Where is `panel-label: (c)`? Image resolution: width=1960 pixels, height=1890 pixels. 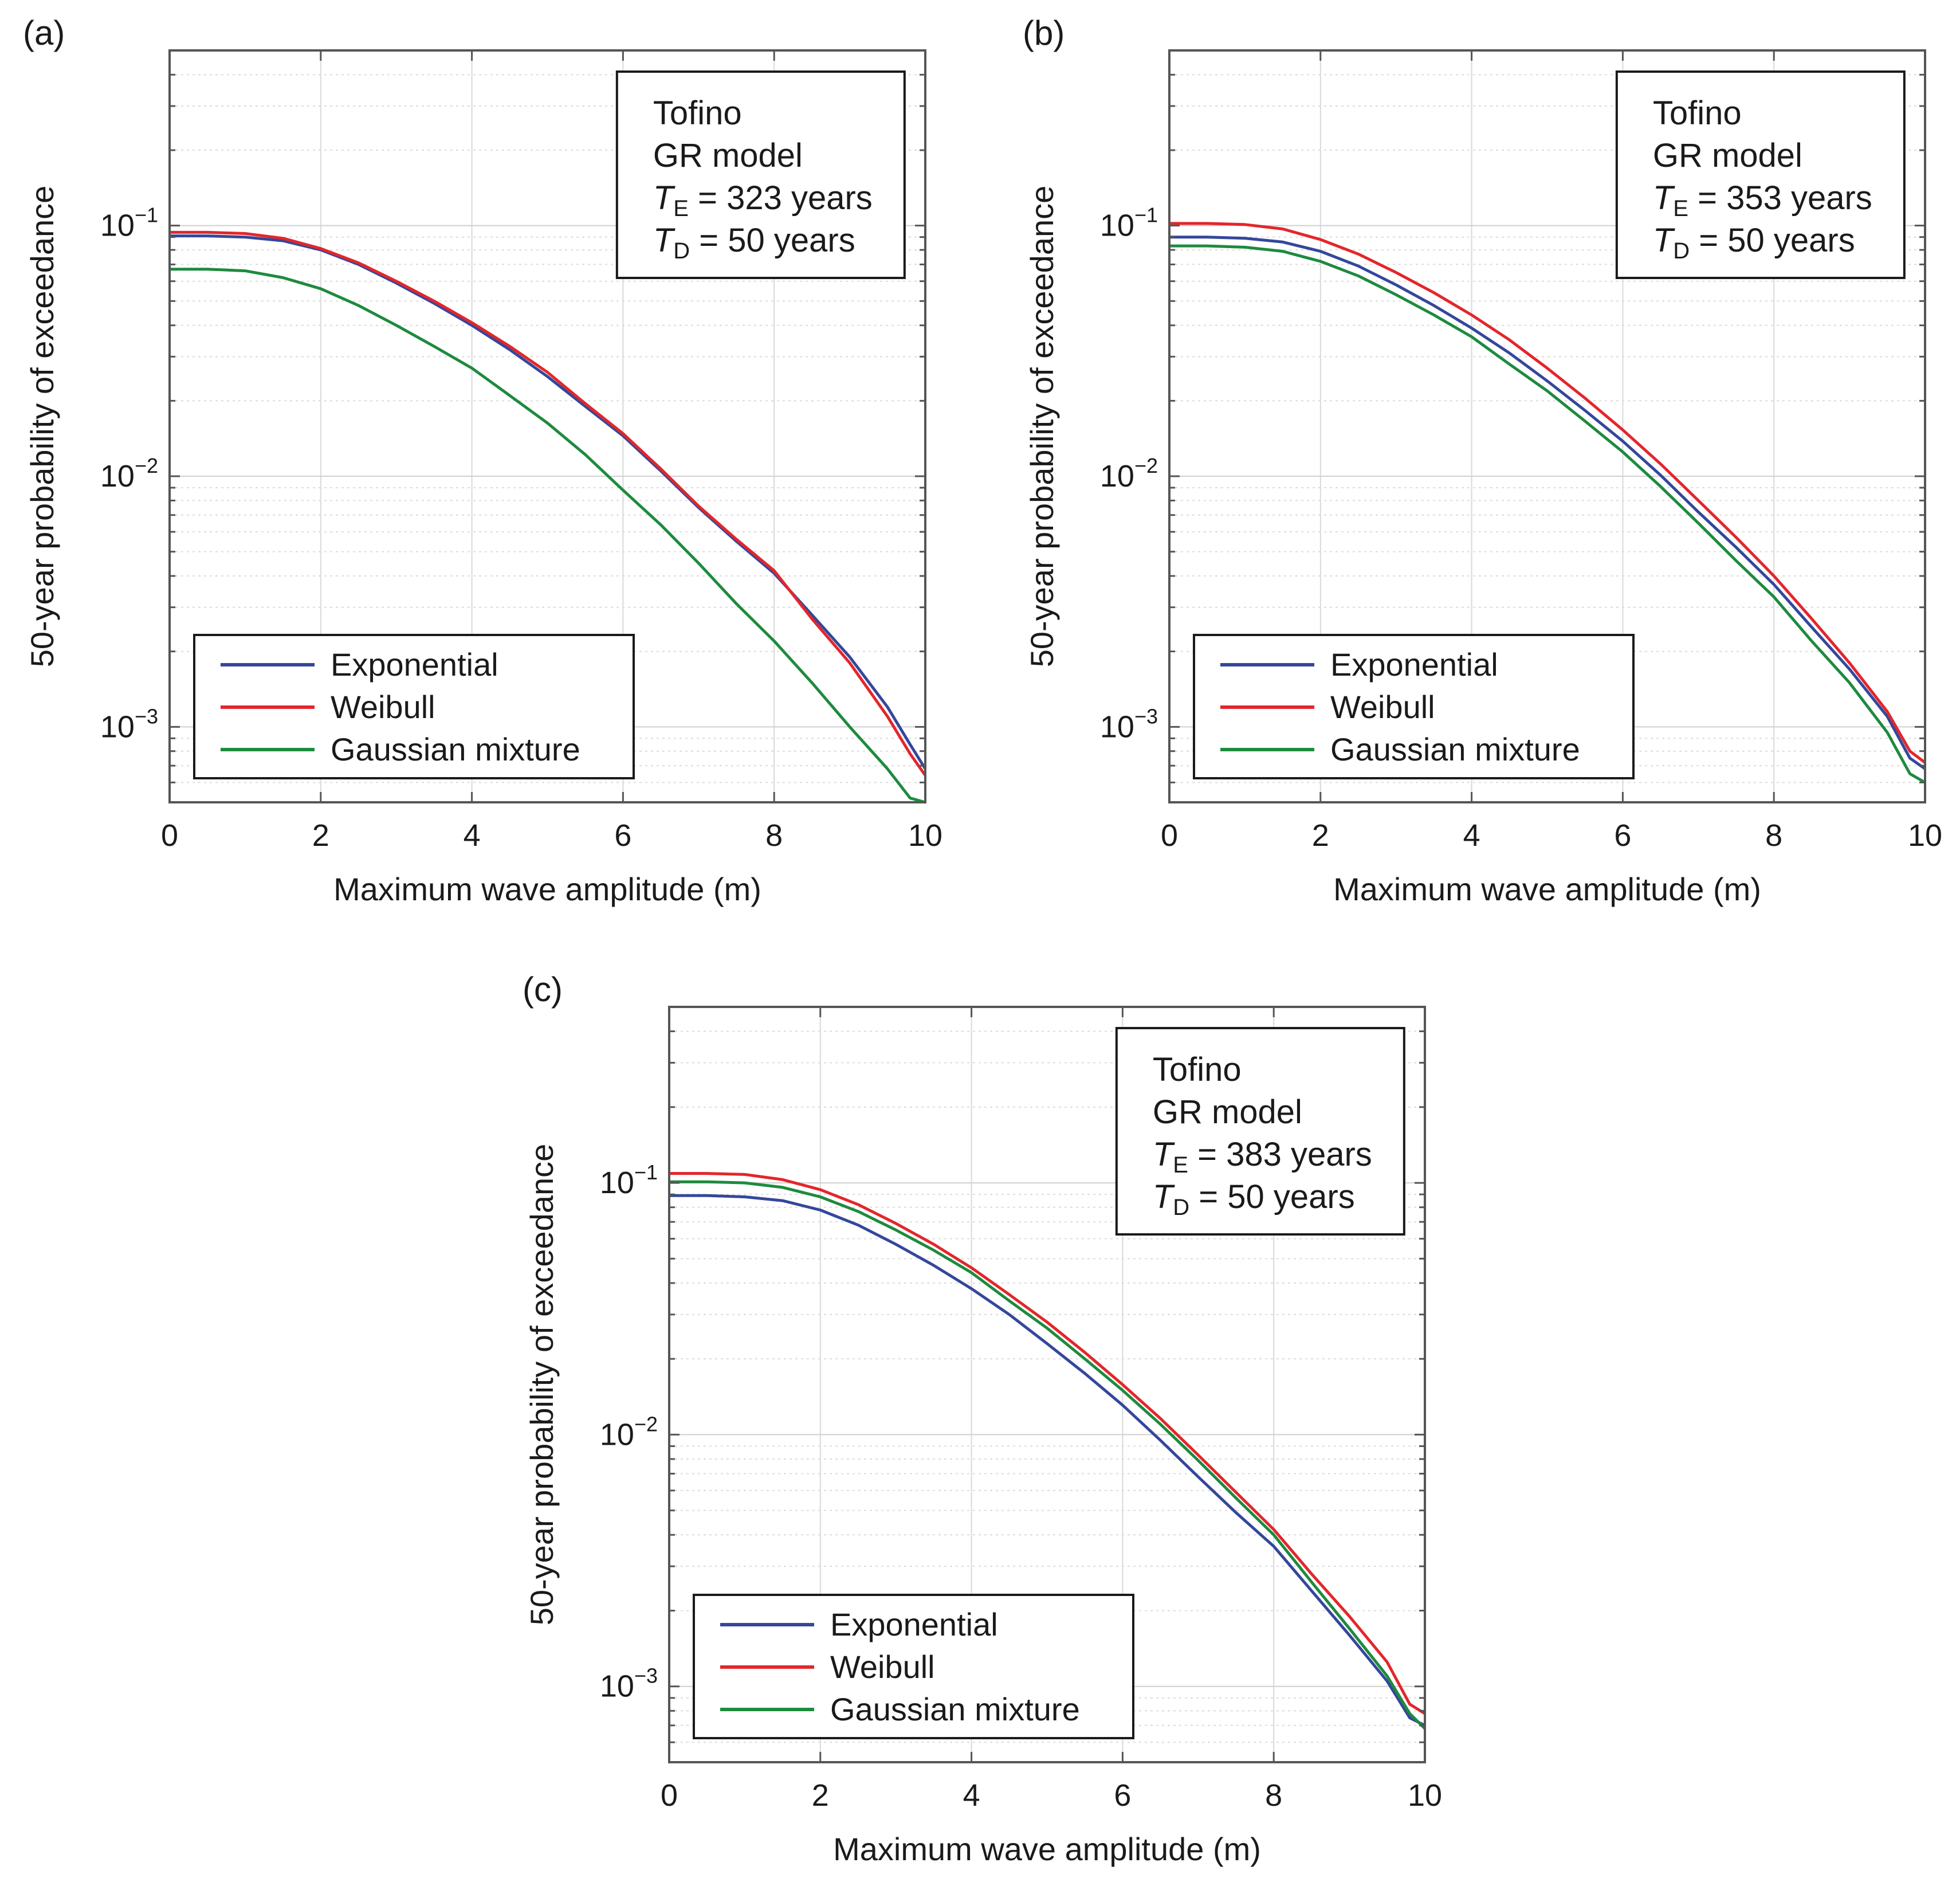
panel-label: (c) is located at coordinates (543, 989).